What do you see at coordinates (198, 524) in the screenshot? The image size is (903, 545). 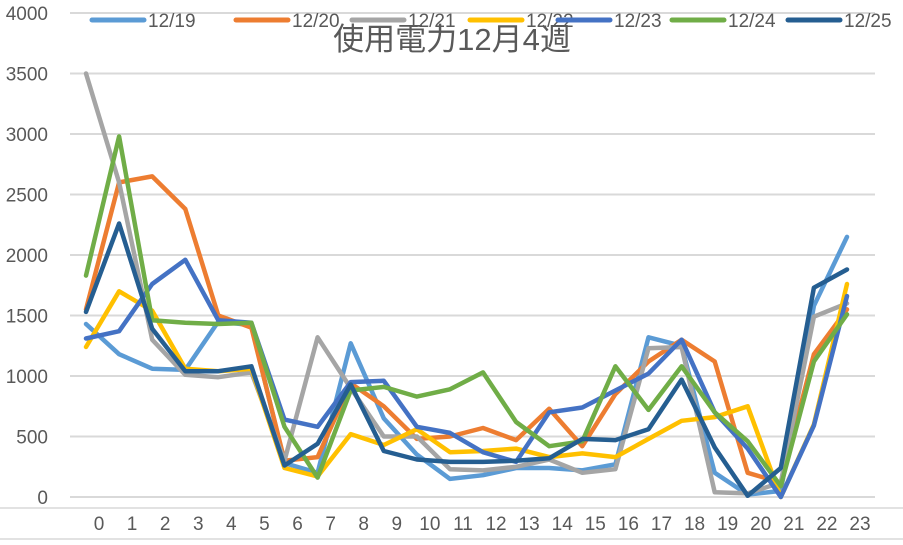 I see `x-tick-label: 3` at bounding box center [198, 524].